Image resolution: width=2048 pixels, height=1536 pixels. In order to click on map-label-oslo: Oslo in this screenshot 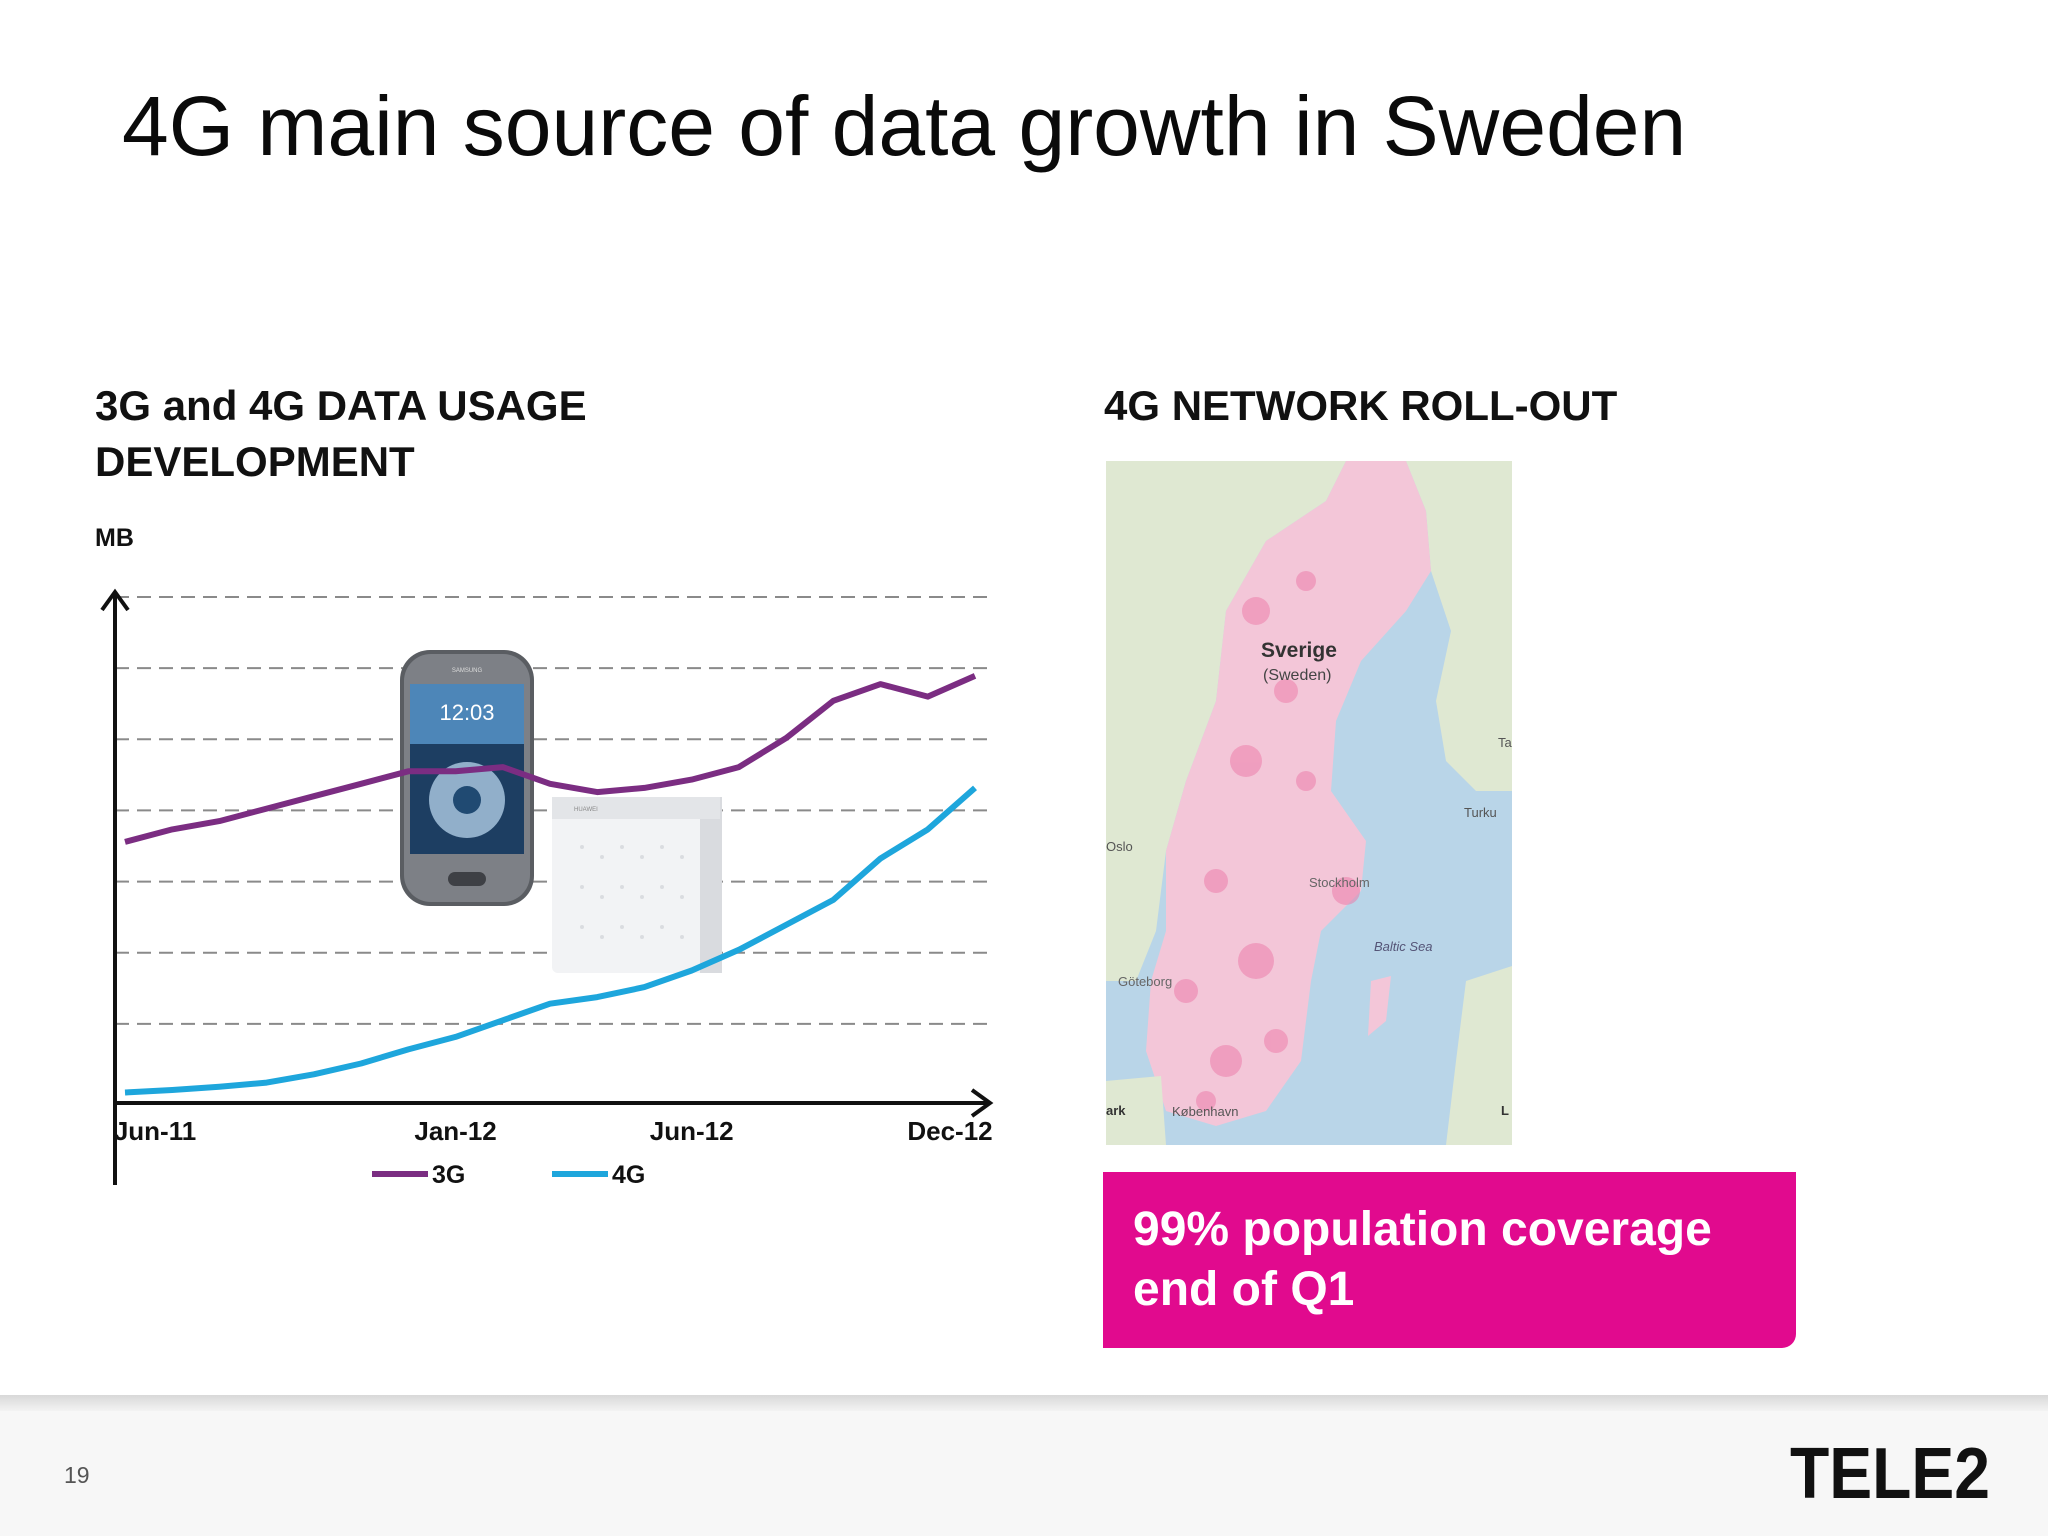, I will do `click(1119, 846)`.